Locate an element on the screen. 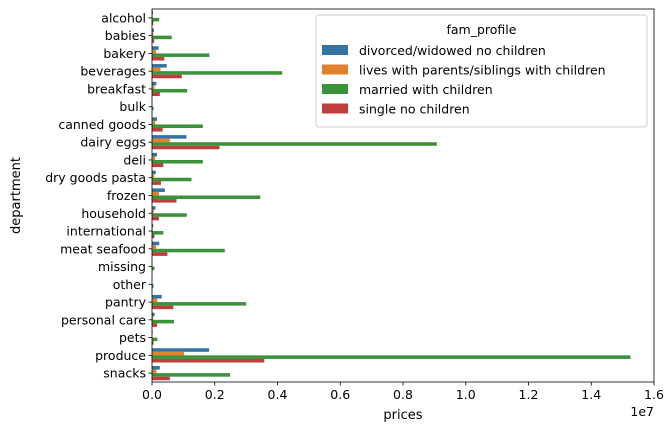  y-tick-label: beverages is located at coordinates (113, 71).